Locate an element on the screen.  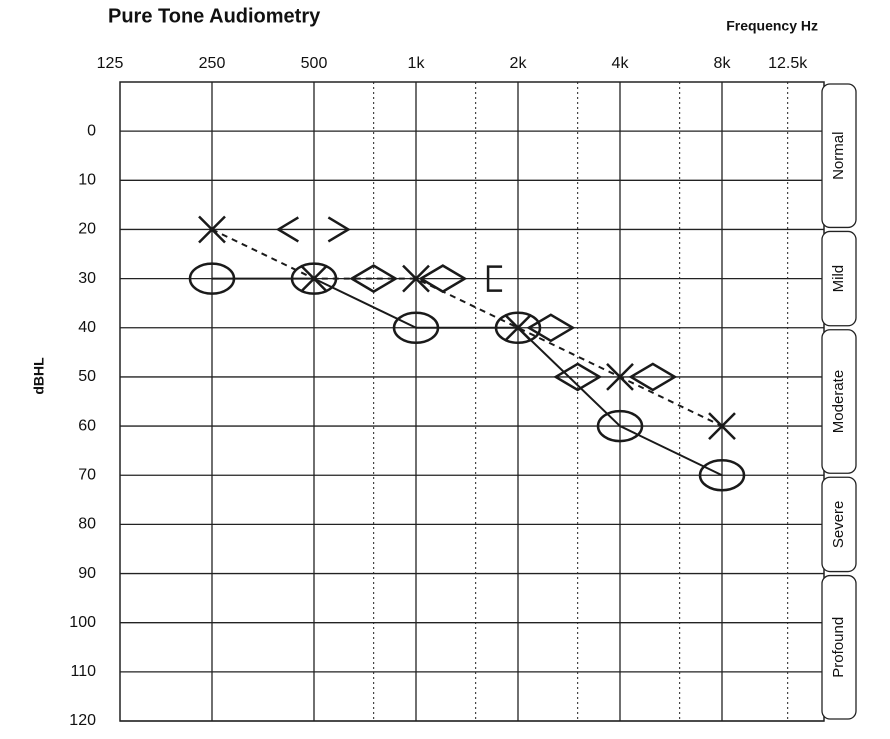
y-tick-label: 0 is located at coordinates (91, 130).